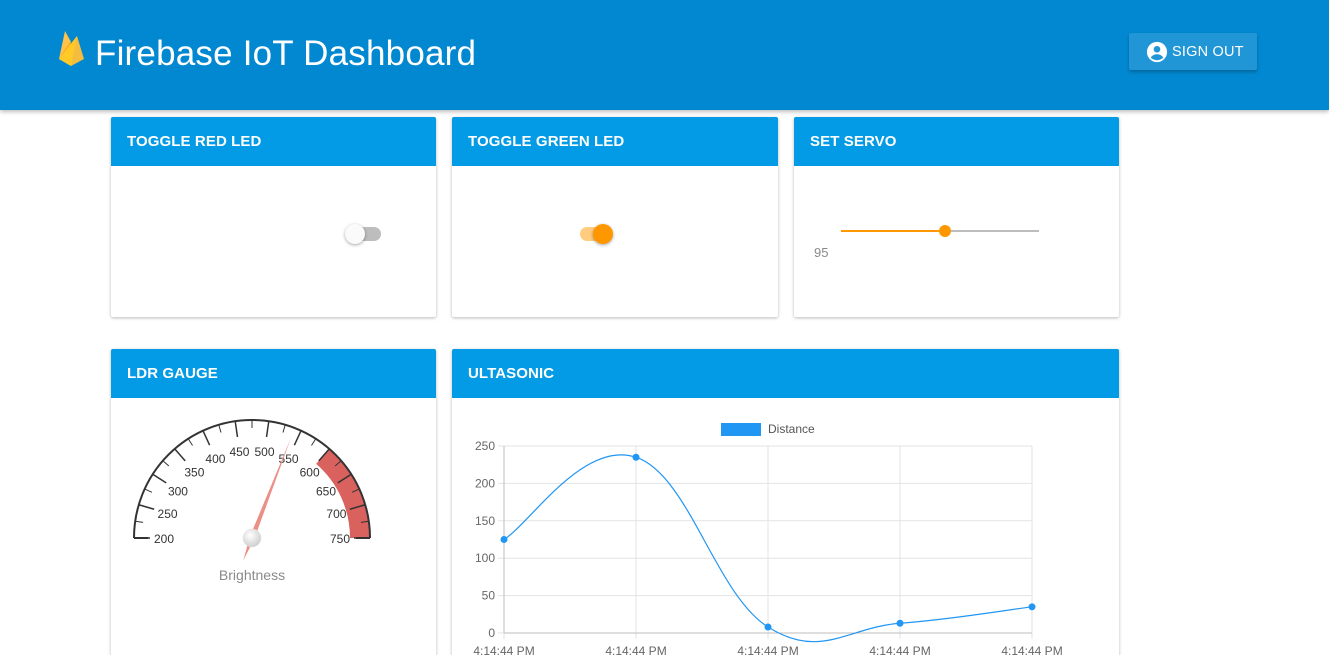  I want to click on y-tick-label: 50, so click(489, 596).